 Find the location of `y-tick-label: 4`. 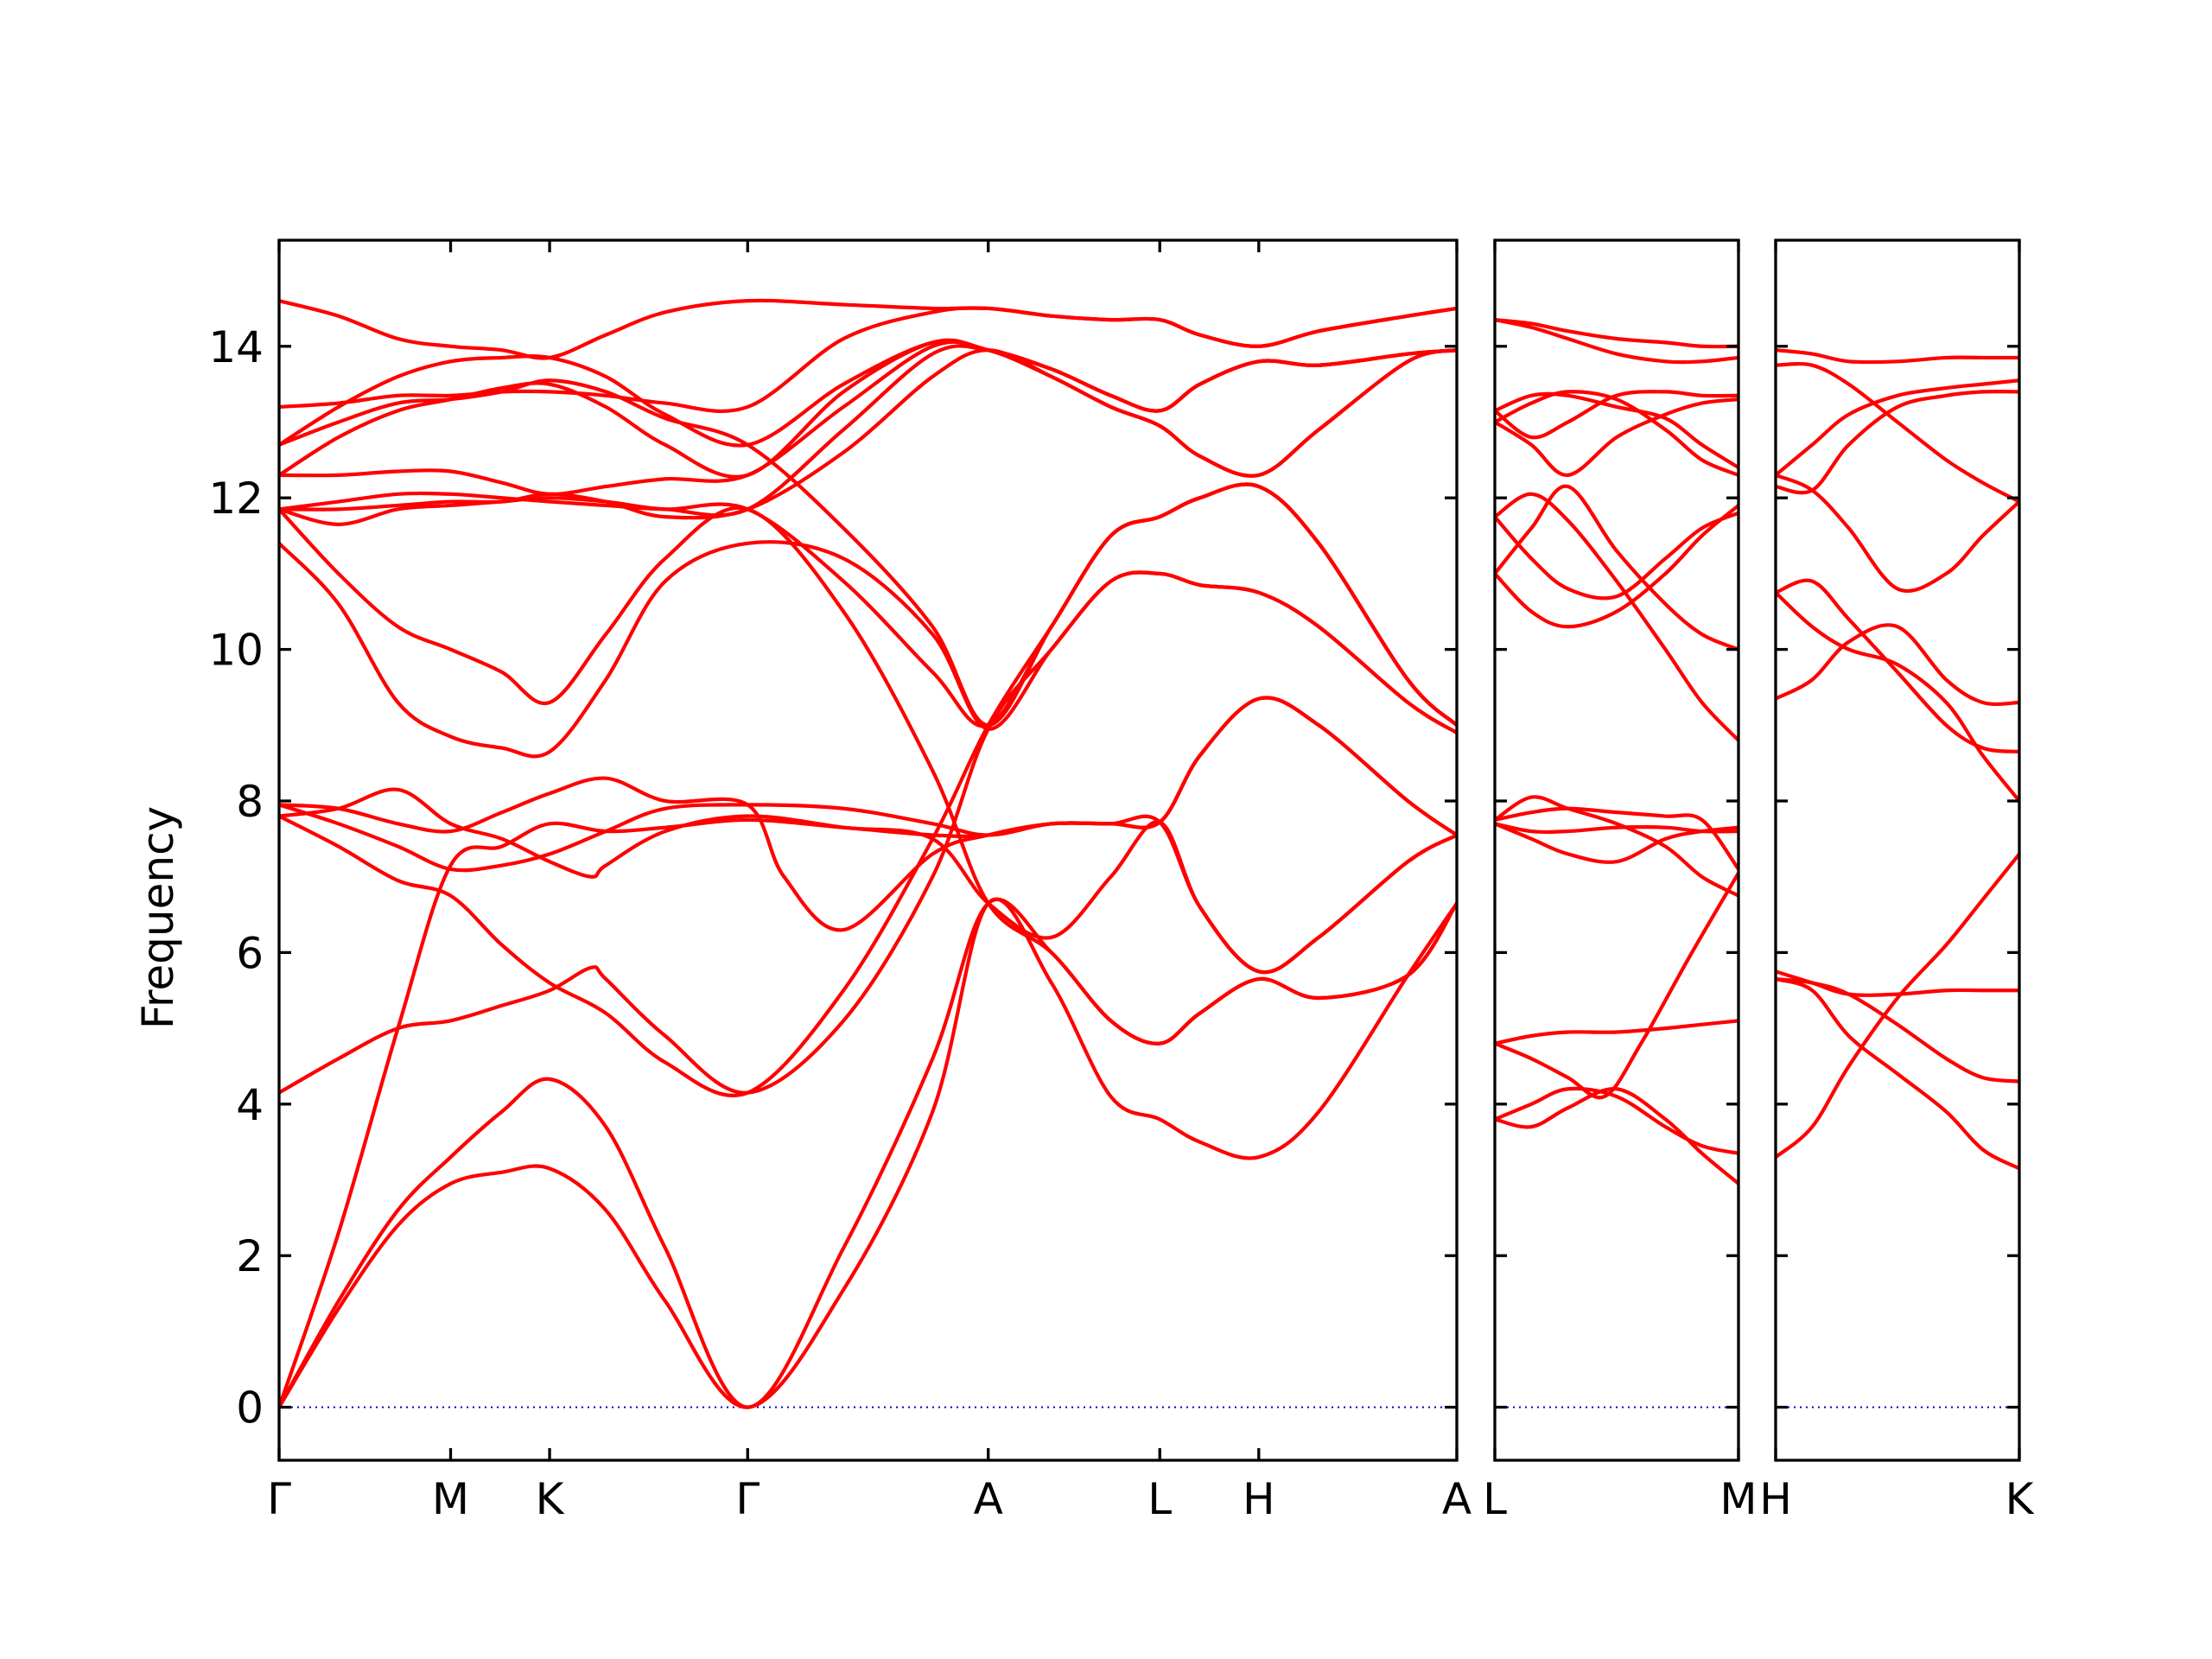

y-tick-label: 4 is located at coordinates (250, 1105).